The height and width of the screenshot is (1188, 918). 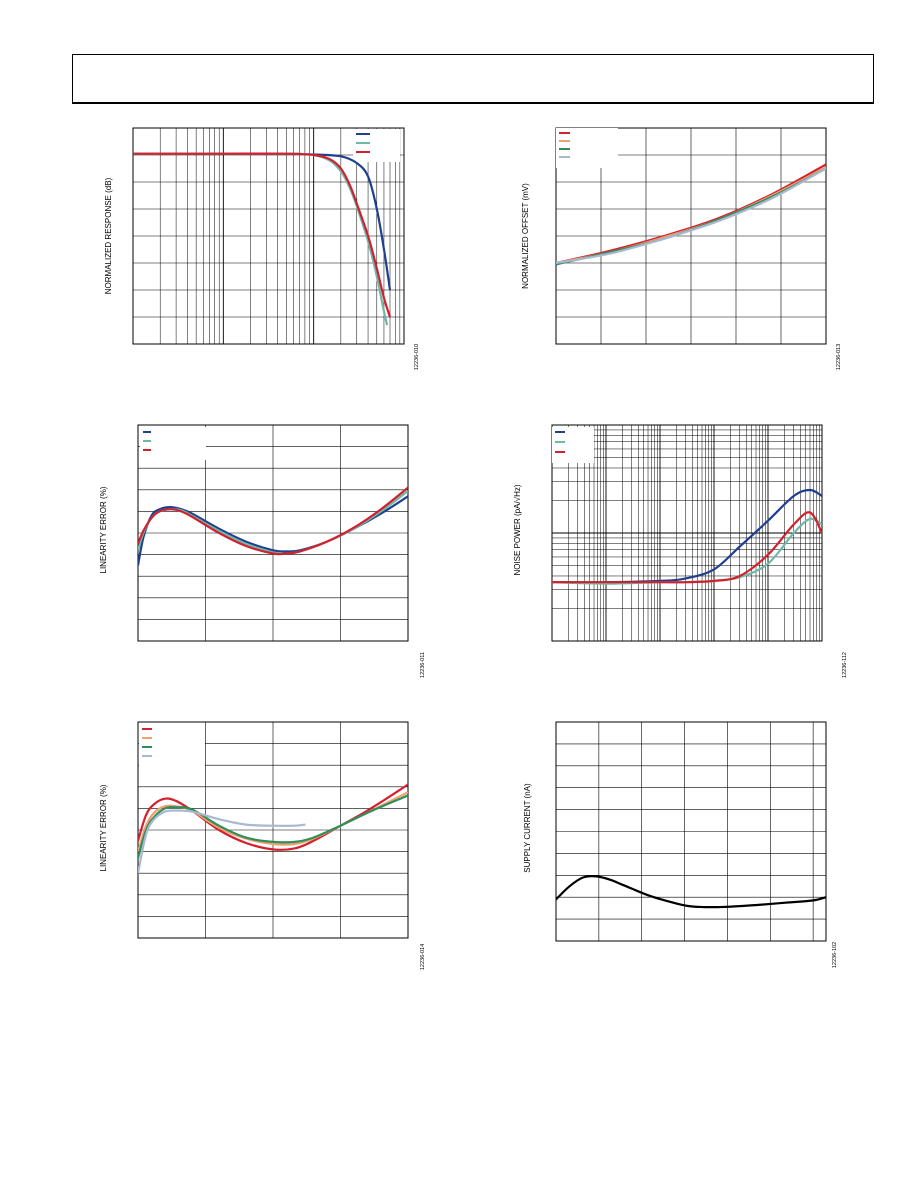 I want to click on chart-ylabel: NORMALIZED RESPONSE (dB), so click(x=108, y=235).